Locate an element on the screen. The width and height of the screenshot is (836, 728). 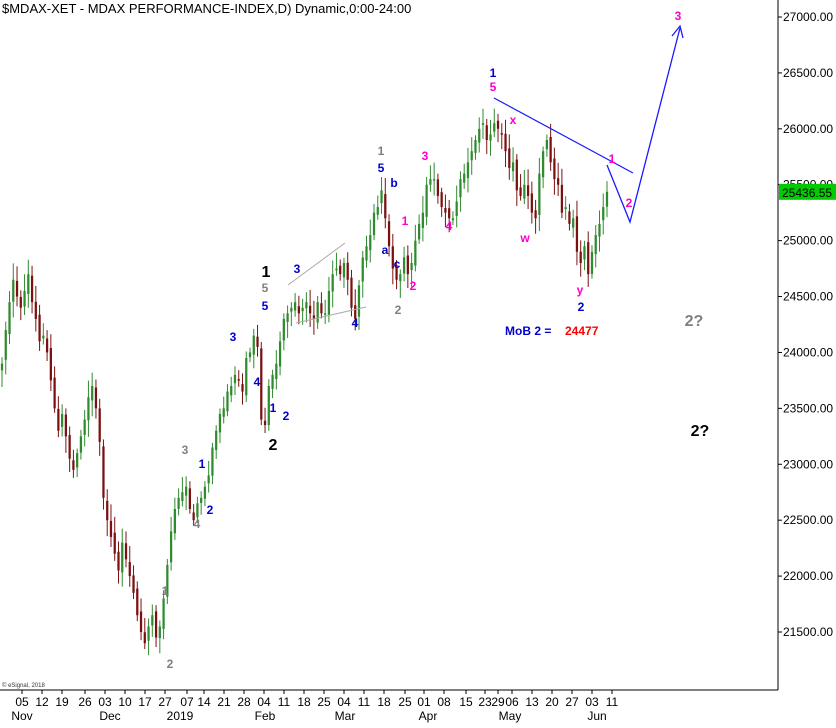
x-tick-label: 14 is located at coordinates (204, 702).